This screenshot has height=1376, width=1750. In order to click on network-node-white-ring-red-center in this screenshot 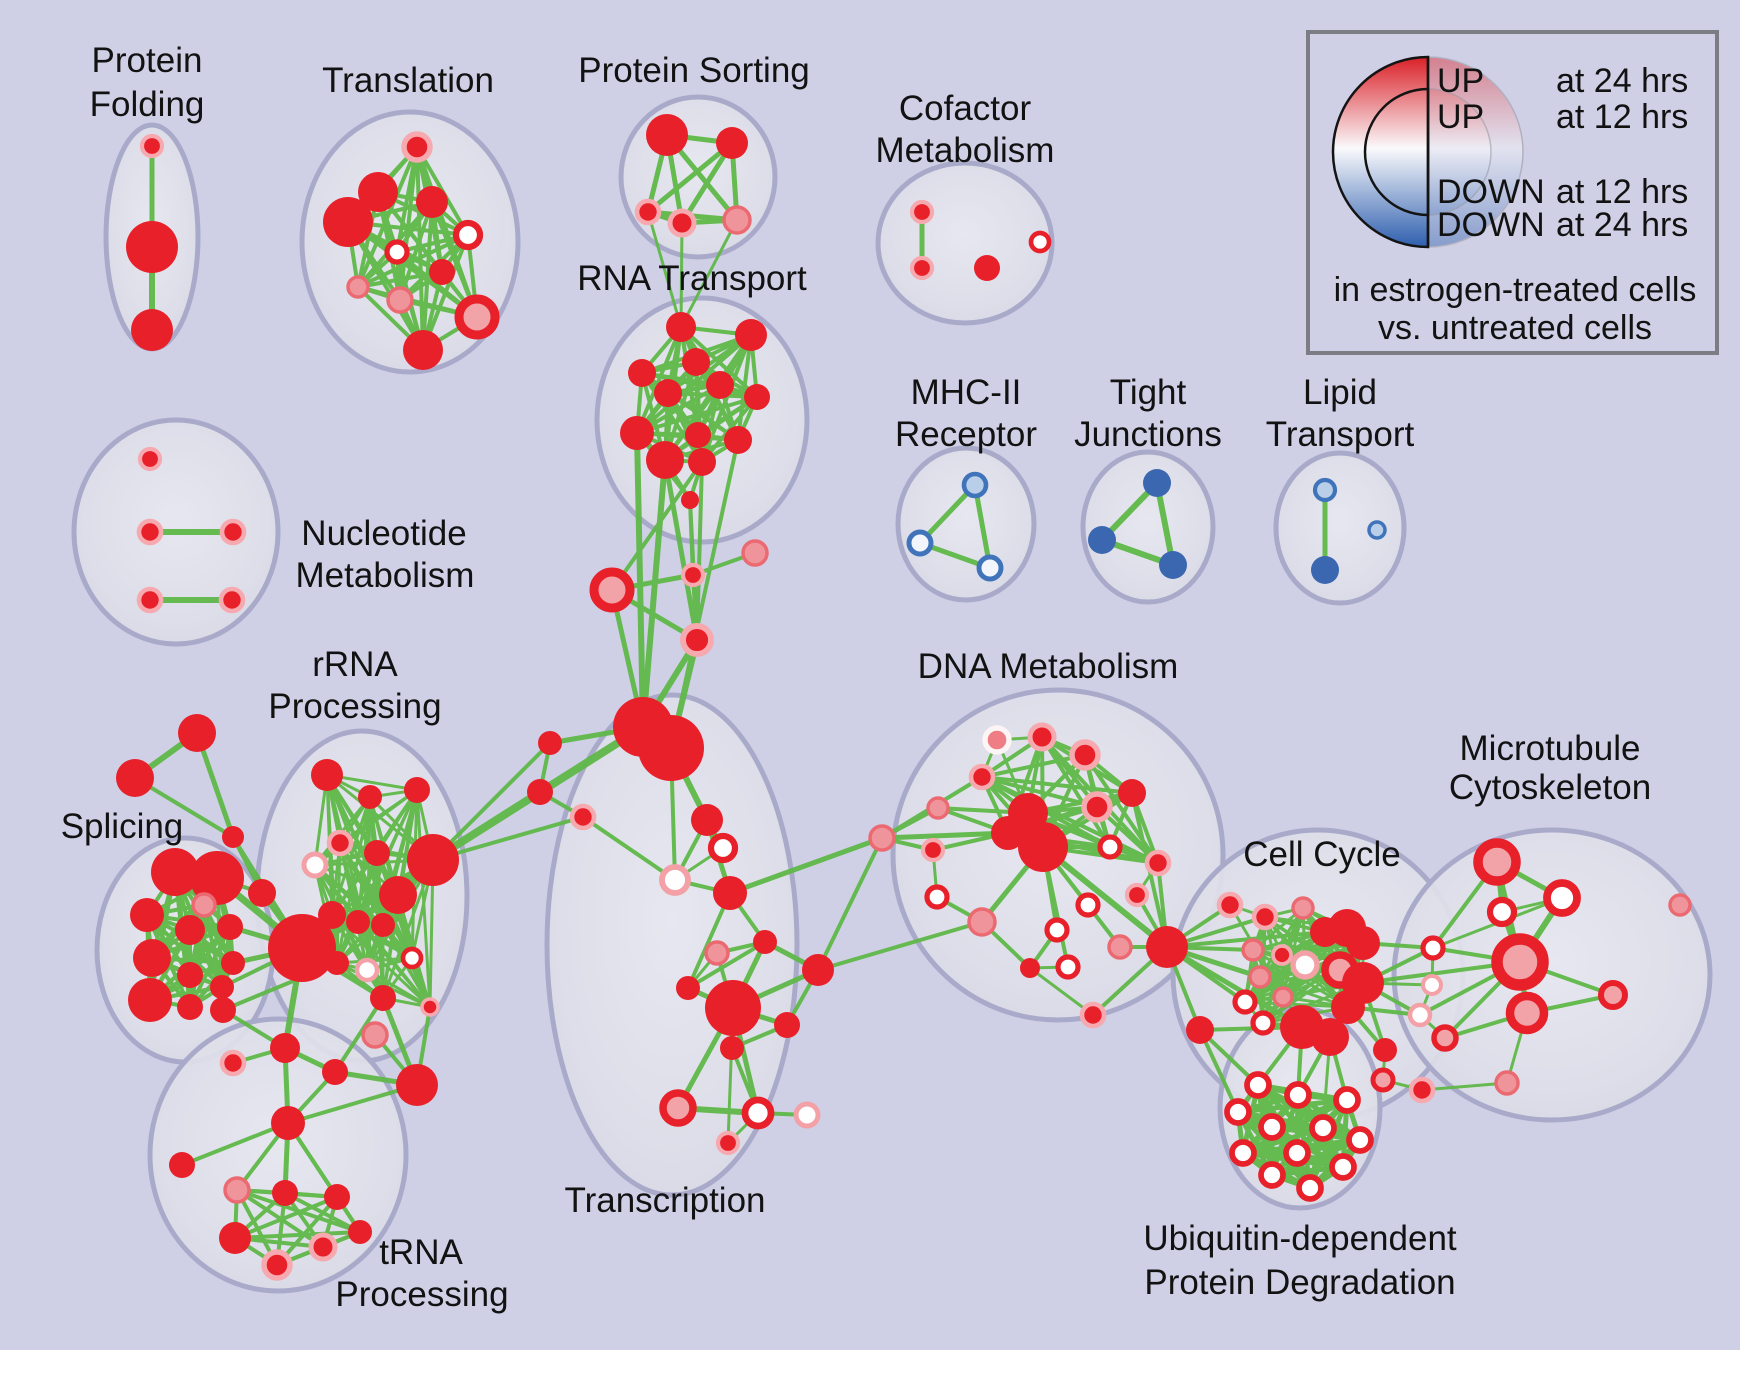, I will do `click(997, 740)`.